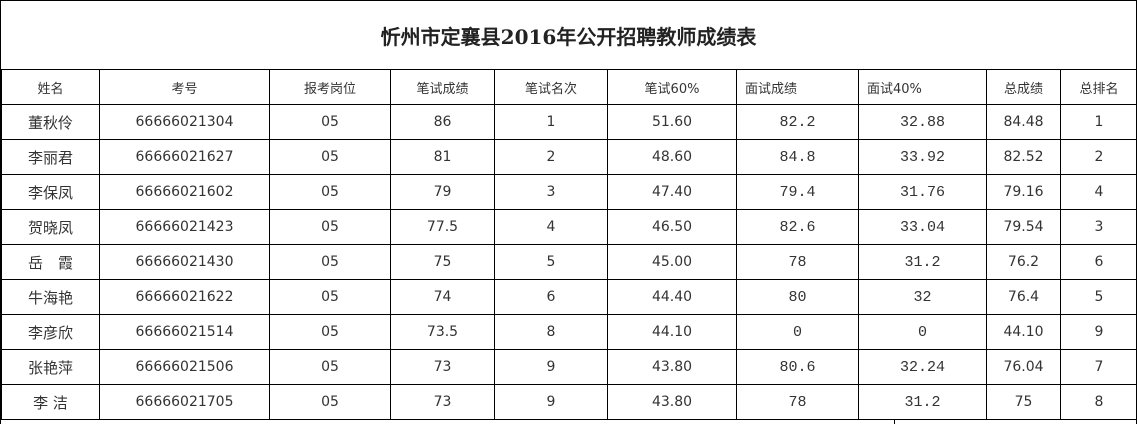 The width and height of the screenshot is (1137, 424). I want to click on cell-written-score: 74, so click(442, 297).